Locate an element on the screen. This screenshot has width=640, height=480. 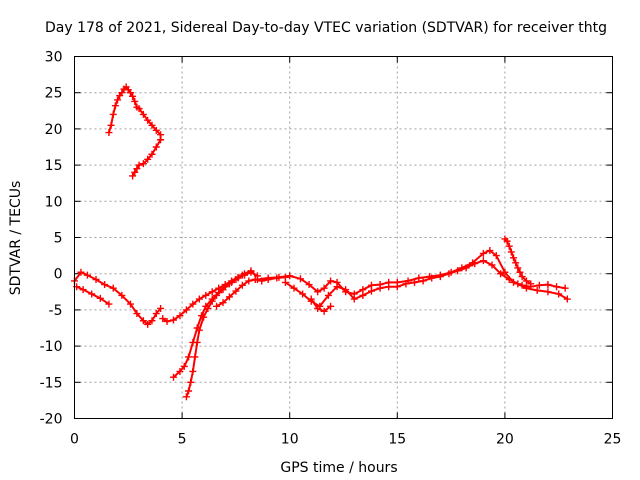
y-tick-label: 10 is located at coordinates (54, 202).